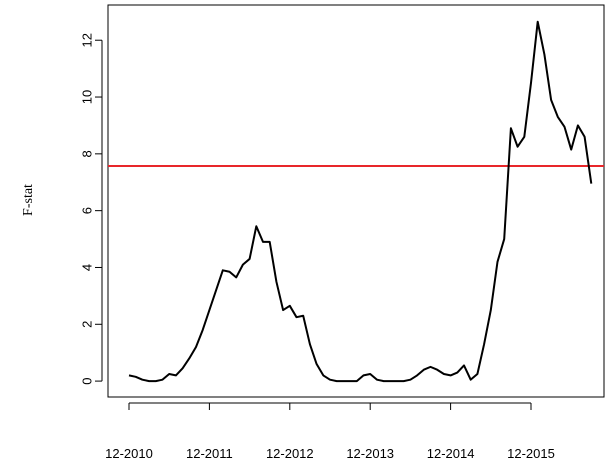 The image size is (605, 466). What do you see at coordinates (451, 453) in the screenshot?
I see `x-tick-label: 12-2014` at bounding box center [451, 453].